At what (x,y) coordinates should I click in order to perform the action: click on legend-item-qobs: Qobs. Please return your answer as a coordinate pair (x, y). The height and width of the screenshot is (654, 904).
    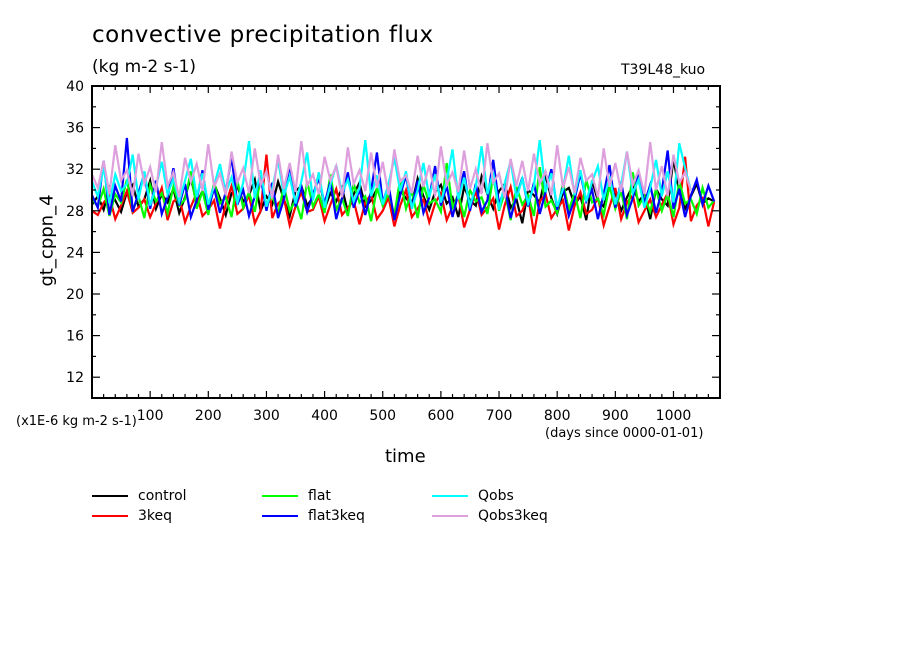
    Looking at the image, I should click on (473, 496).